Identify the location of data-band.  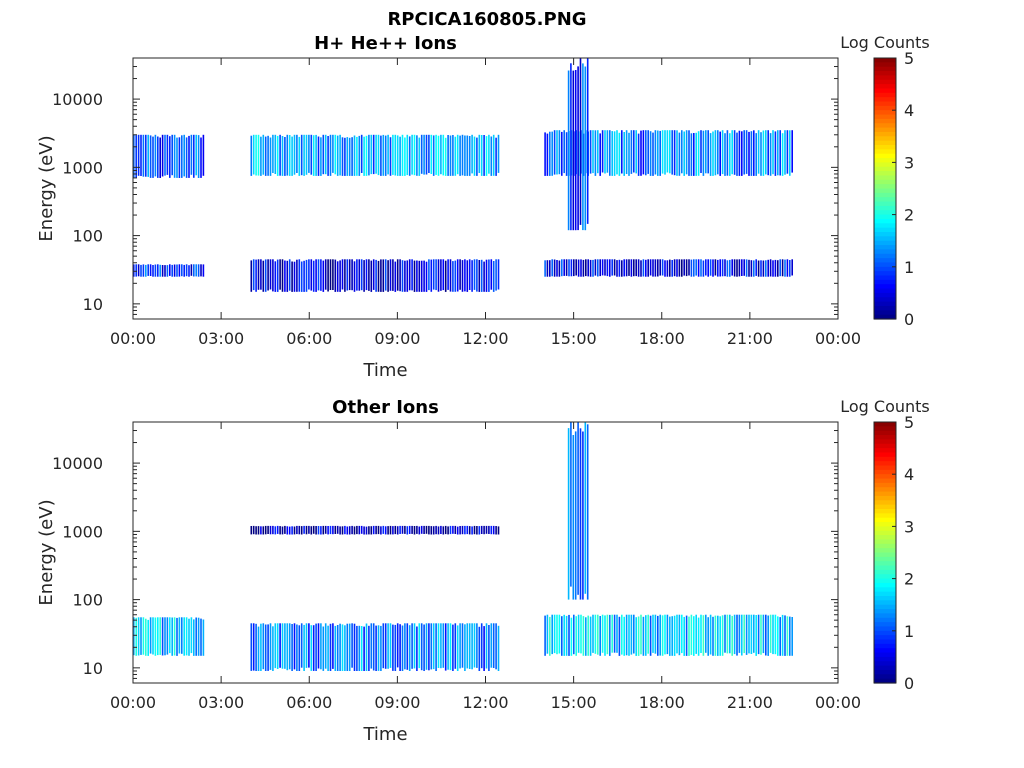
(375, 530).